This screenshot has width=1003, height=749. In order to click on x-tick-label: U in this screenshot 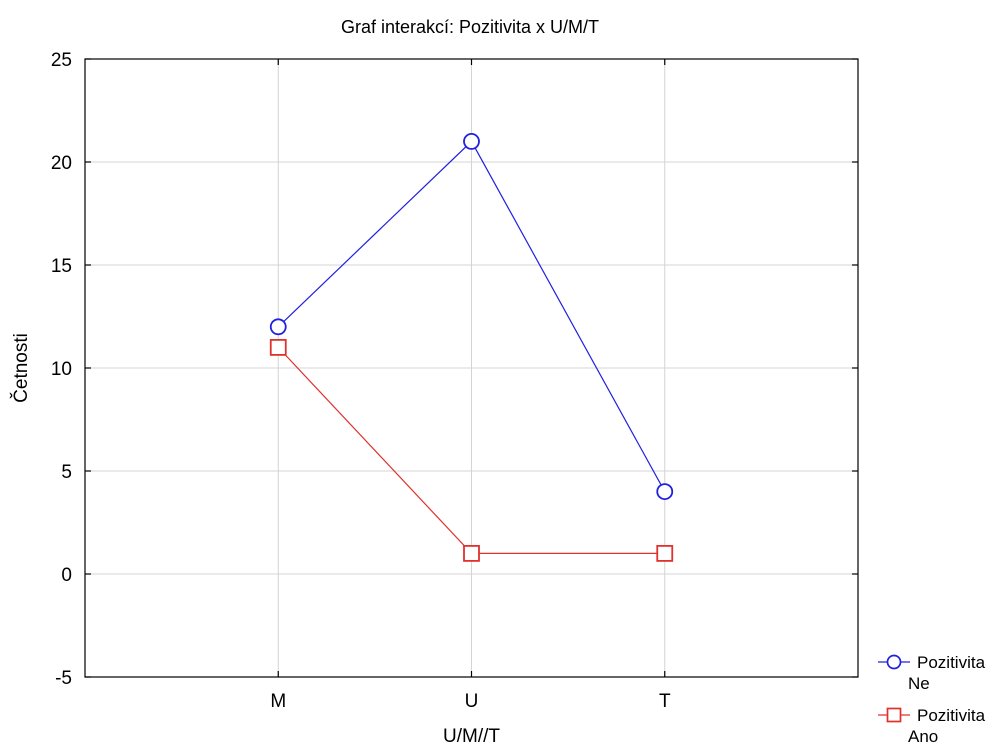, I will do `click(472, 701)`.